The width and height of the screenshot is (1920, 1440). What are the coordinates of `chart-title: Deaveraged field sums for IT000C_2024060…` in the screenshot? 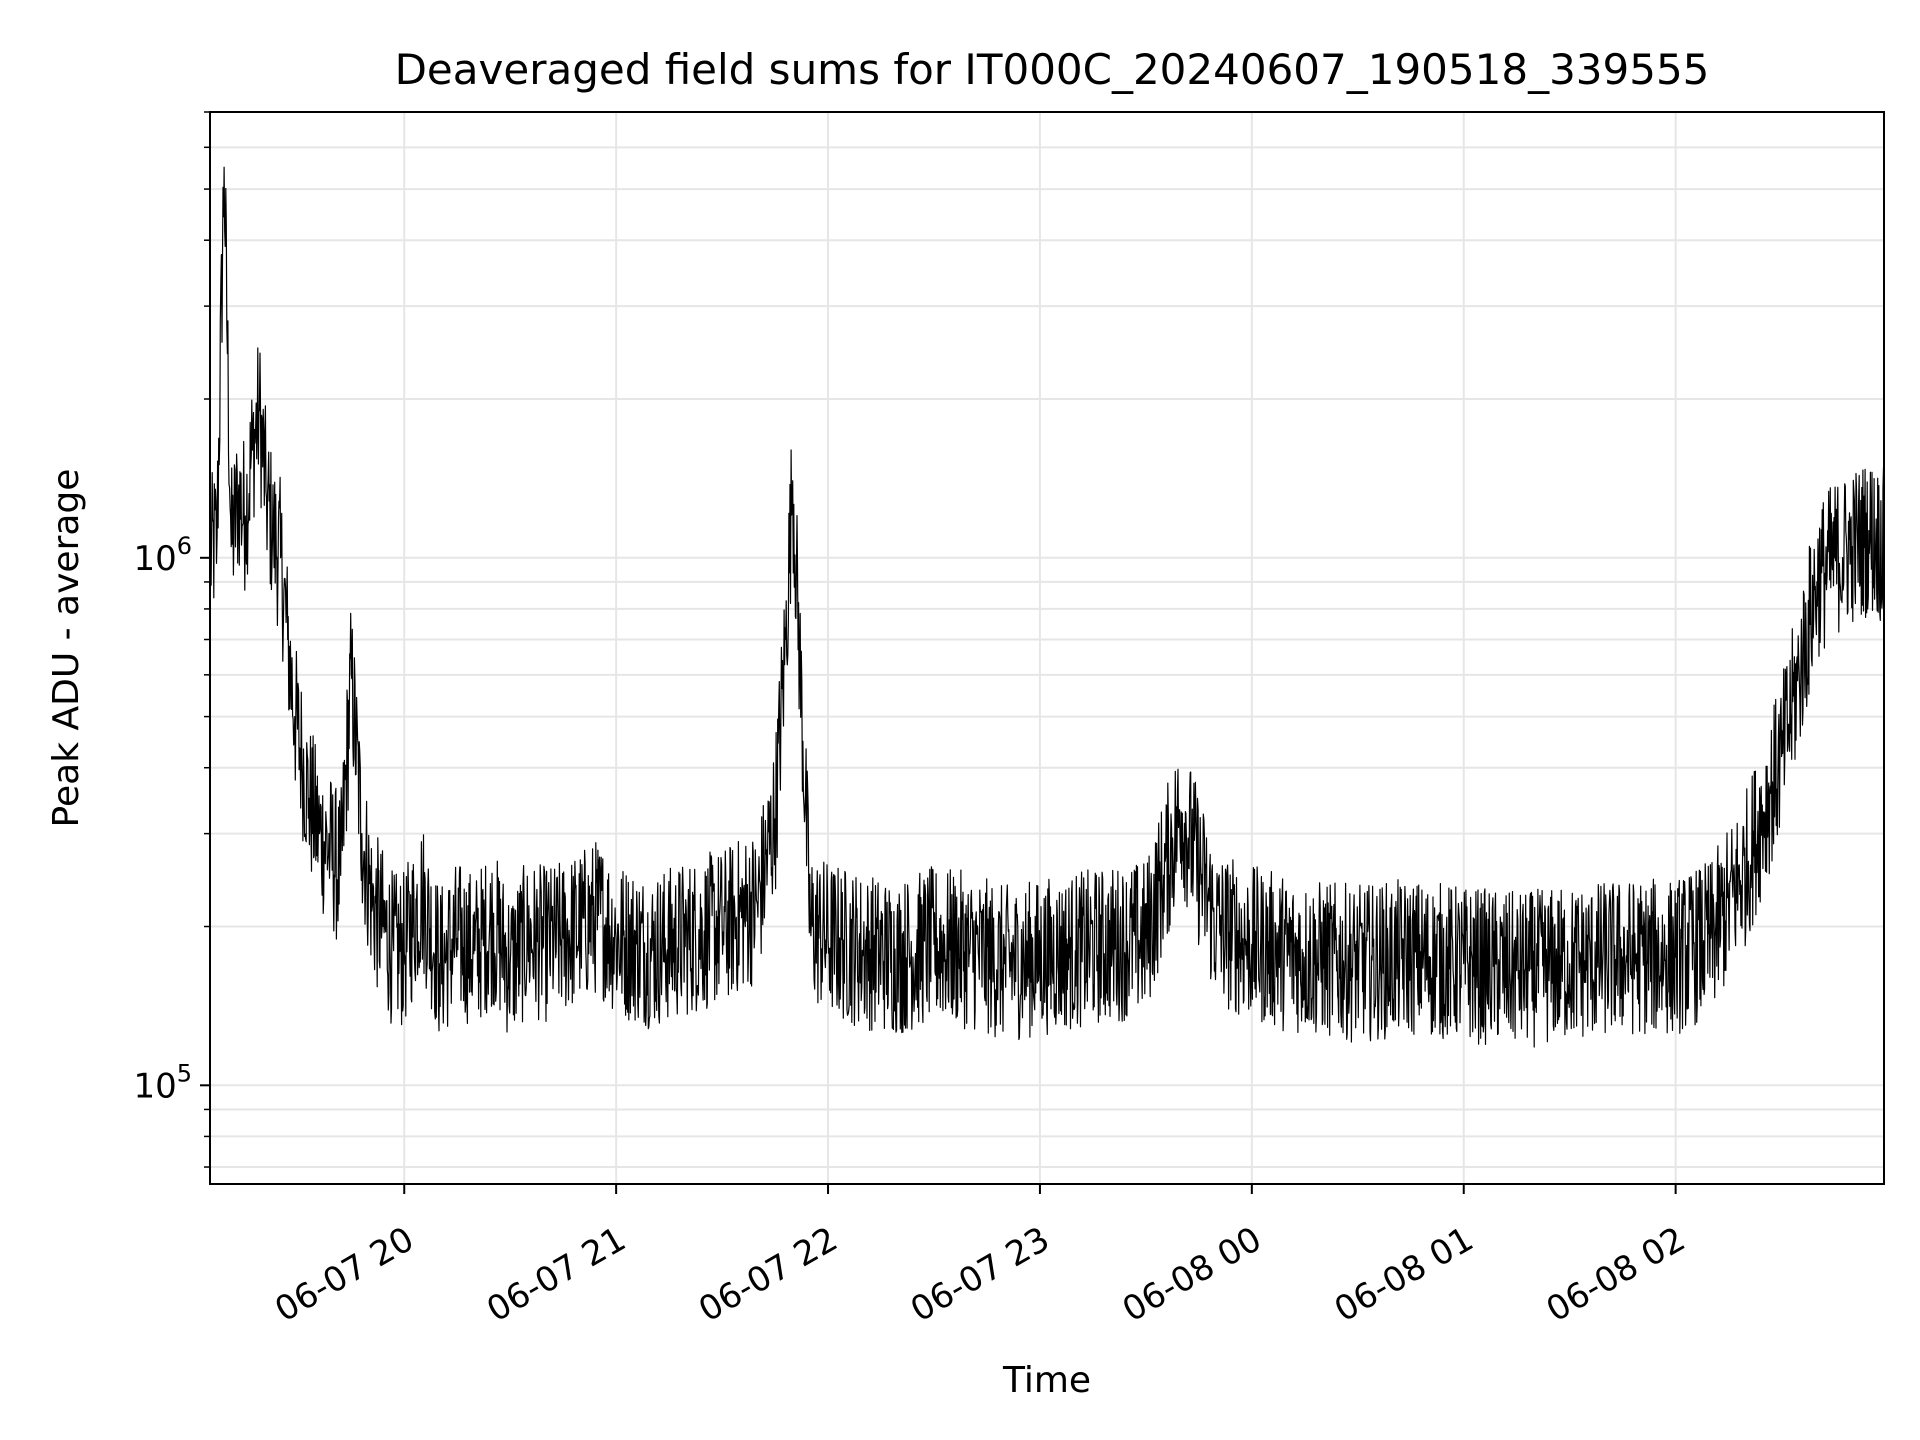 It's located at (1052, 69).